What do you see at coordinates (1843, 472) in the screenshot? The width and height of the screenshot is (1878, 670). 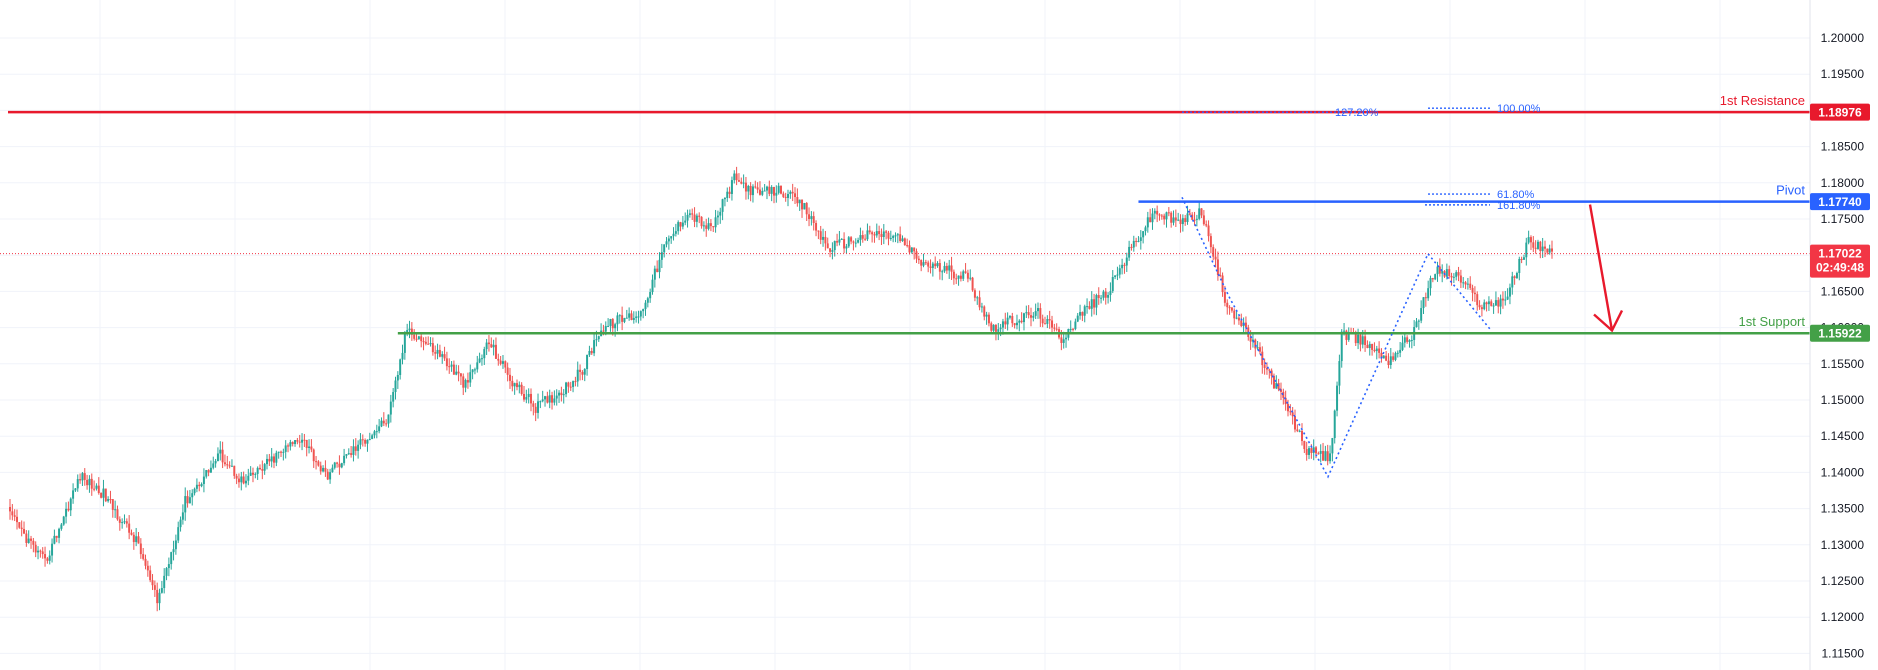 I see `price-tick-label: 1.14000` at bounding box center [1843, 472].